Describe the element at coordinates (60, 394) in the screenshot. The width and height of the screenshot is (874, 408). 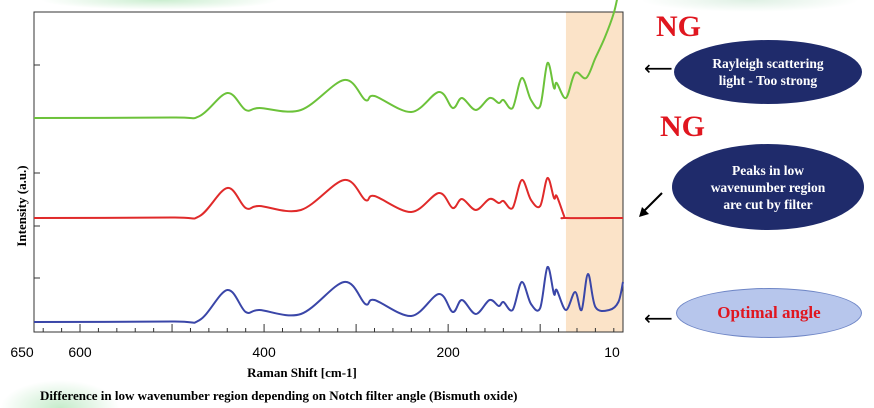
I see `bottom-left-glow-decoration` at that location.